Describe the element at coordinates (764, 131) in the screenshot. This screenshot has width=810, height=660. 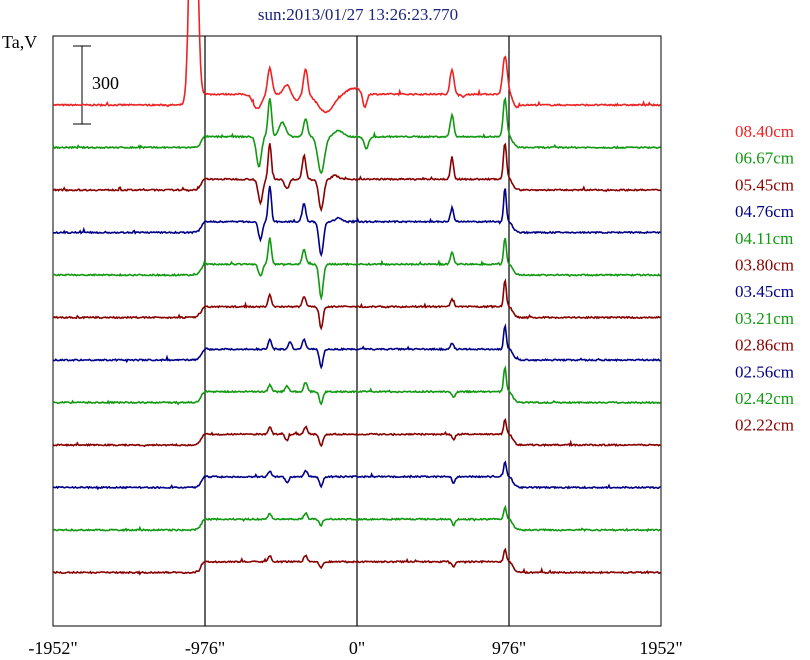
I see `legend-entry: 08.40cm` at that location.